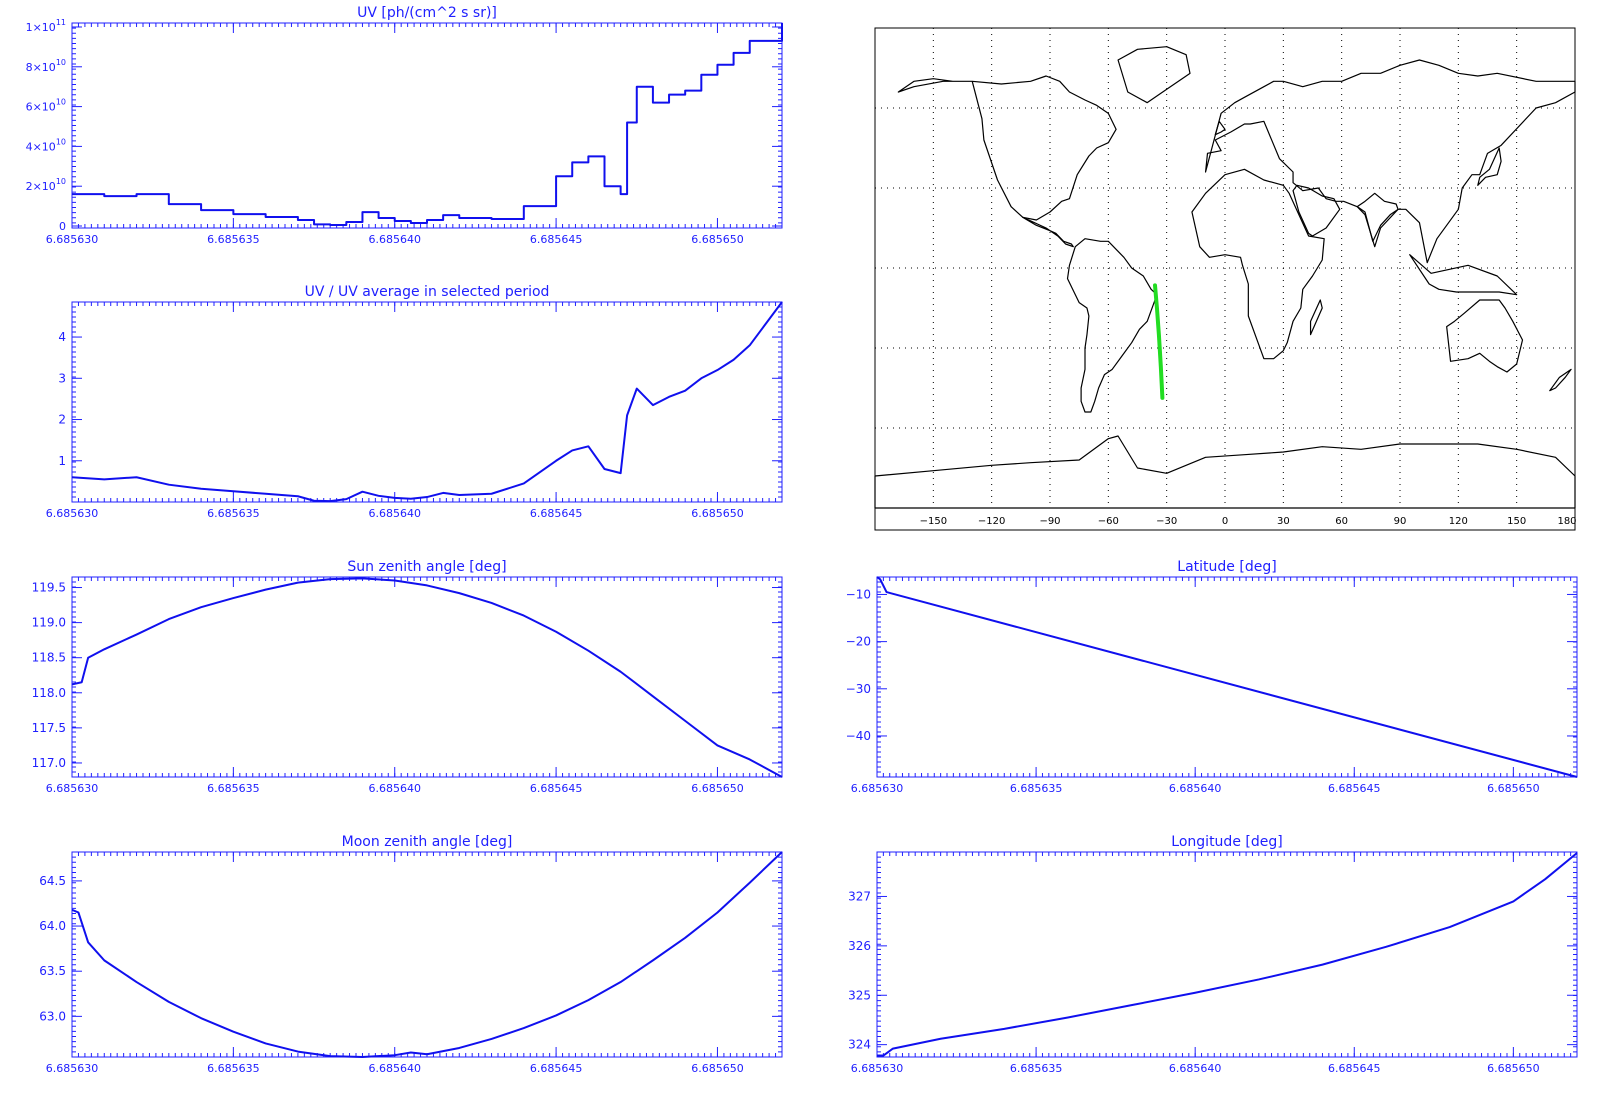 The image size is (1600, 1100). I want to click on y-tick-label: 6×10¹⁰, so click(46, 106).